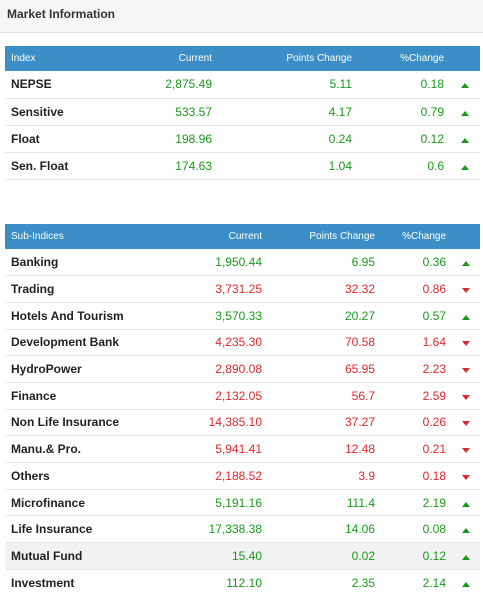 This screenshot has height=593, width=483. I want to click on table-row: HydroPower 2,890.08 65.95 2.23, so click(242, 369).